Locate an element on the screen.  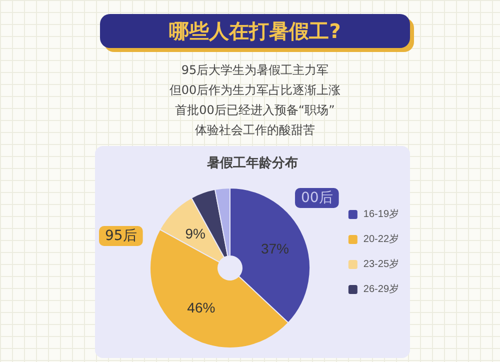
data-label: 37% is located at coordinates (274, 248).